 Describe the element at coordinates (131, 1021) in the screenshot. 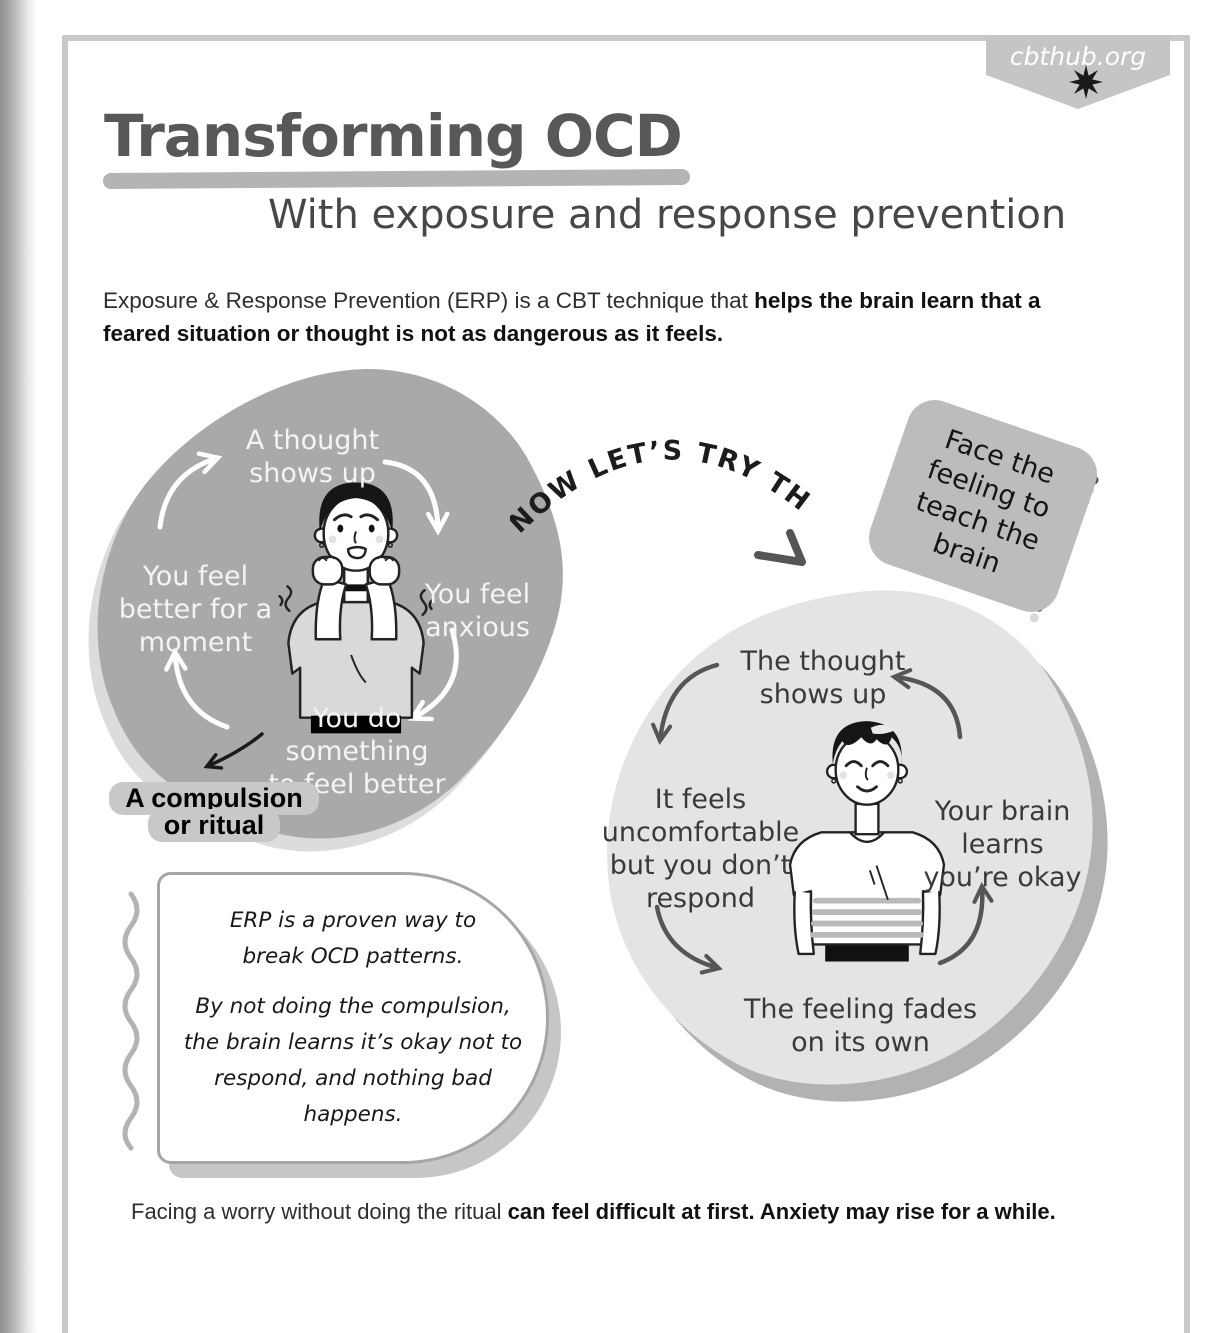

I see `squiggle-accent-line` at that location.